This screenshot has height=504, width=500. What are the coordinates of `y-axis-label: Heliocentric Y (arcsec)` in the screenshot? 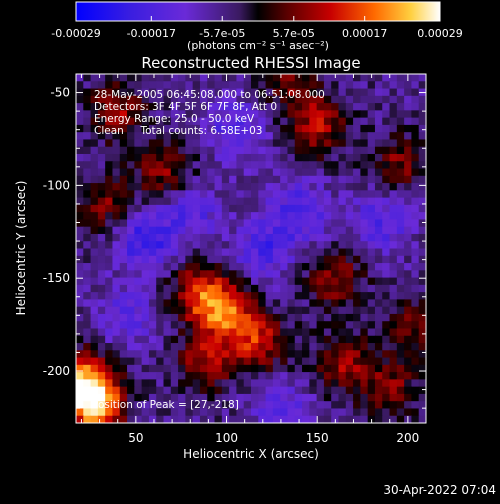 It's located at (21, 248).